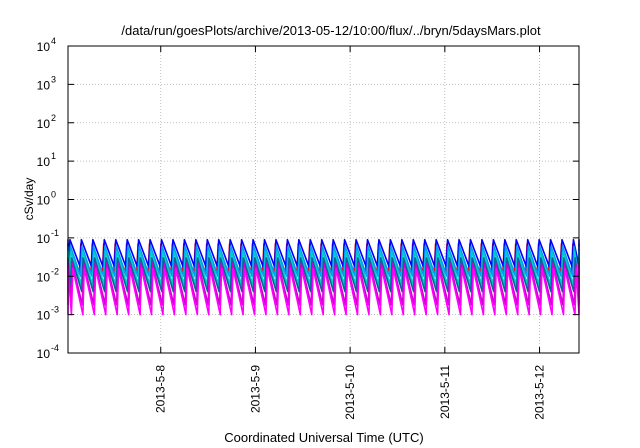 Image resolution: width=640 pixels, height=448 pixels. What do you see at coordinates (350, 392) in the screenshot?
I see `x-tick-label: 2013-5-10` at bounding box center [350, 392].